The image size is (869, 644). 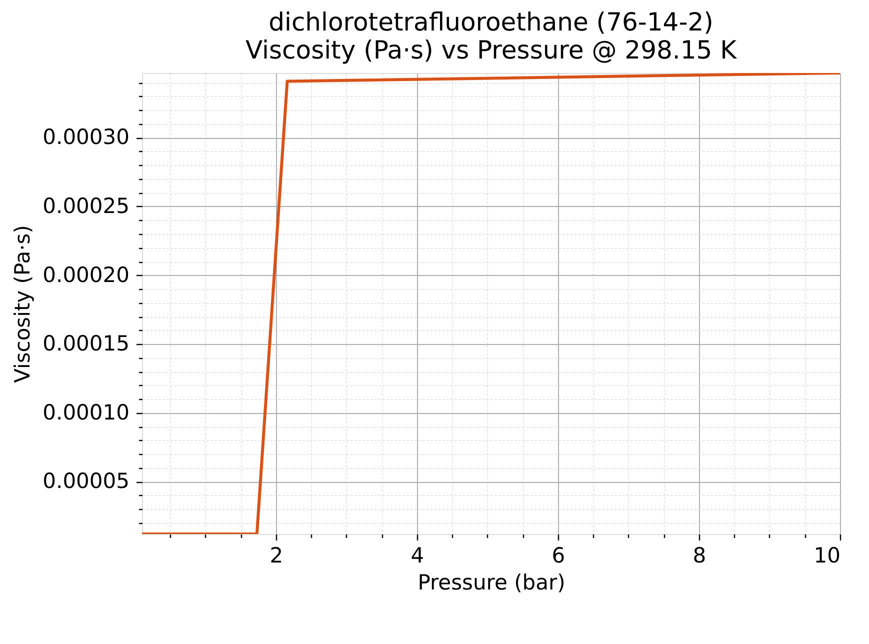 I want to click on x-tick-label: 4, so click(x=417, y=556).